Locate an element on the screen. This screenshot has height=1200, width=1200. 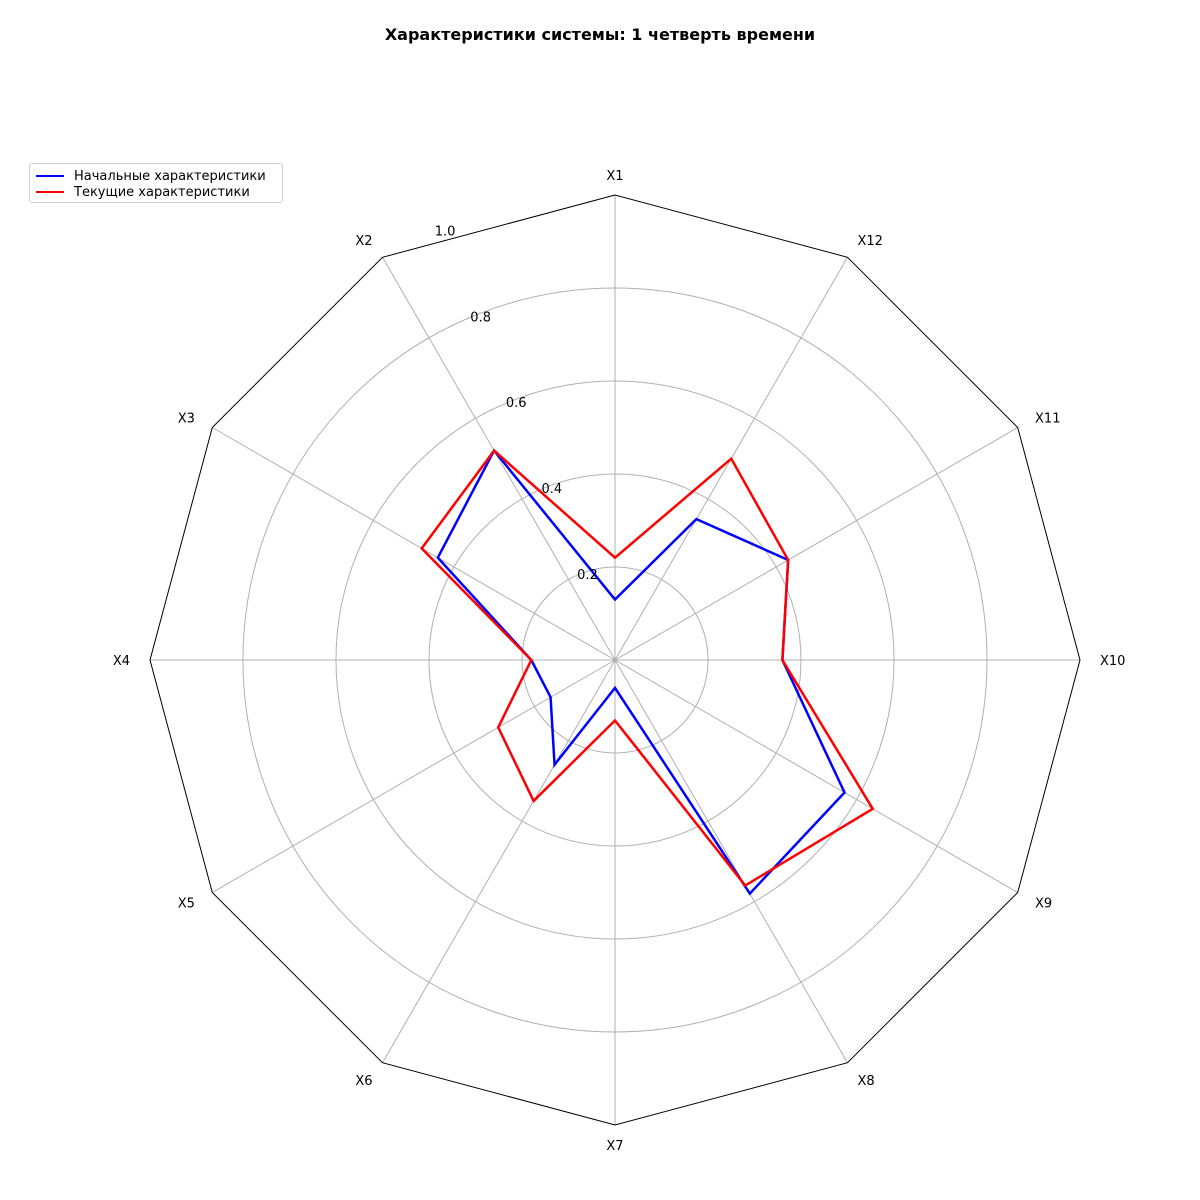
legend-item-initial: Начальные характеристики is located at coordinates (151, 176).